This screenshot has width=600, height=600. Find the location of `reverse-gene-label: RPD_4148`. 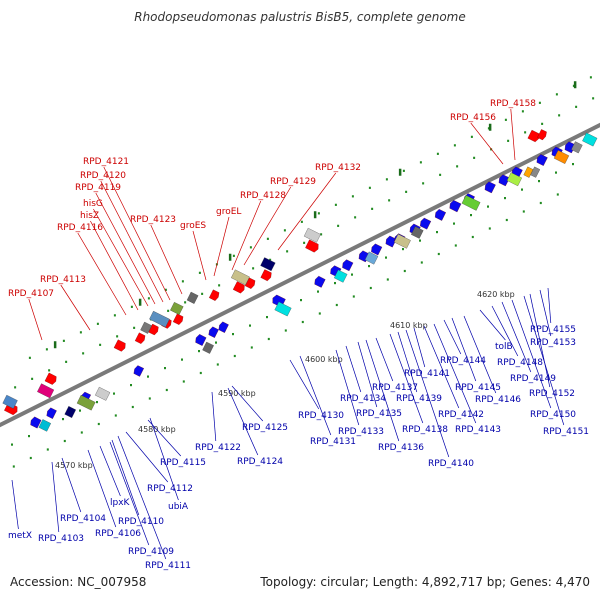

reverse-gene-label: RPD_4148 is located at coordinates (520, 363).